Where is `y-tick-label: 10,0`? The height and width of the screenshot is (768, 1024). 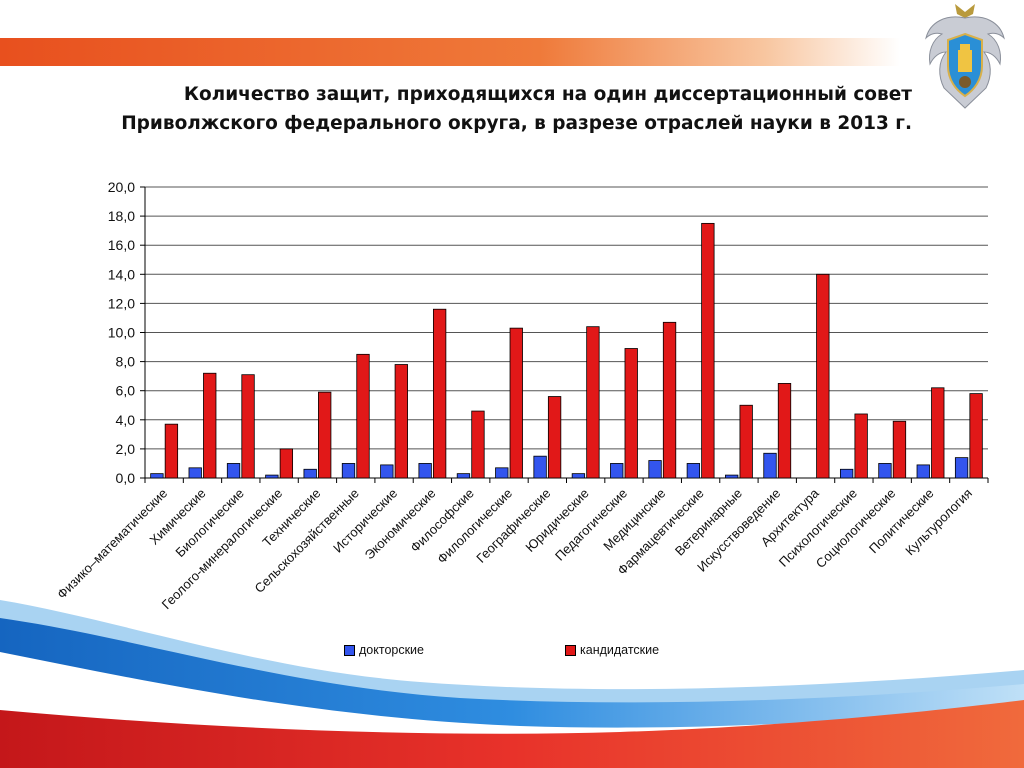
y-tick-label: 10,0 is located at coordinates (121, 333).